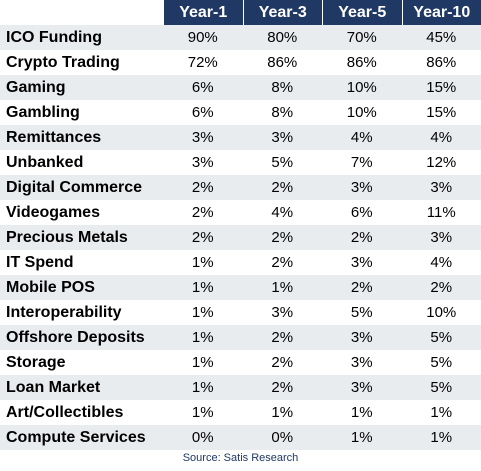 Image resolution: width=481 pixels, height=471 pixels. I want to click on table-cell: 72%, so click(202, 62).